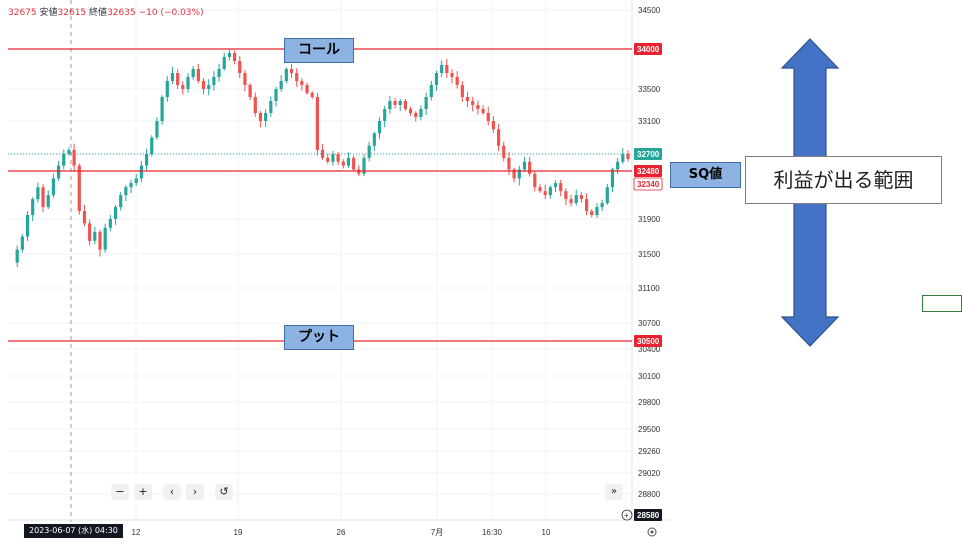 The height and width of the screenshot is (550, 962). Describe the element at coordinates (341, 532) in the screenshot. I see `time-axis: 12 19 26 7月 16:30 10` at that location.